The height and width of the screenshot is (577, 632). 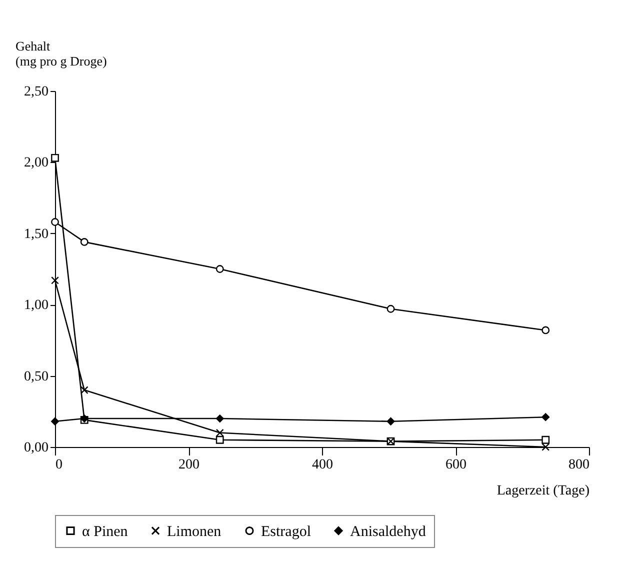 What do you see at coordinates (61, 53) in the screenshot?
I see `y-axis-title: Gehalt (mg pro g Droge)` at bounding box center [61, 53].